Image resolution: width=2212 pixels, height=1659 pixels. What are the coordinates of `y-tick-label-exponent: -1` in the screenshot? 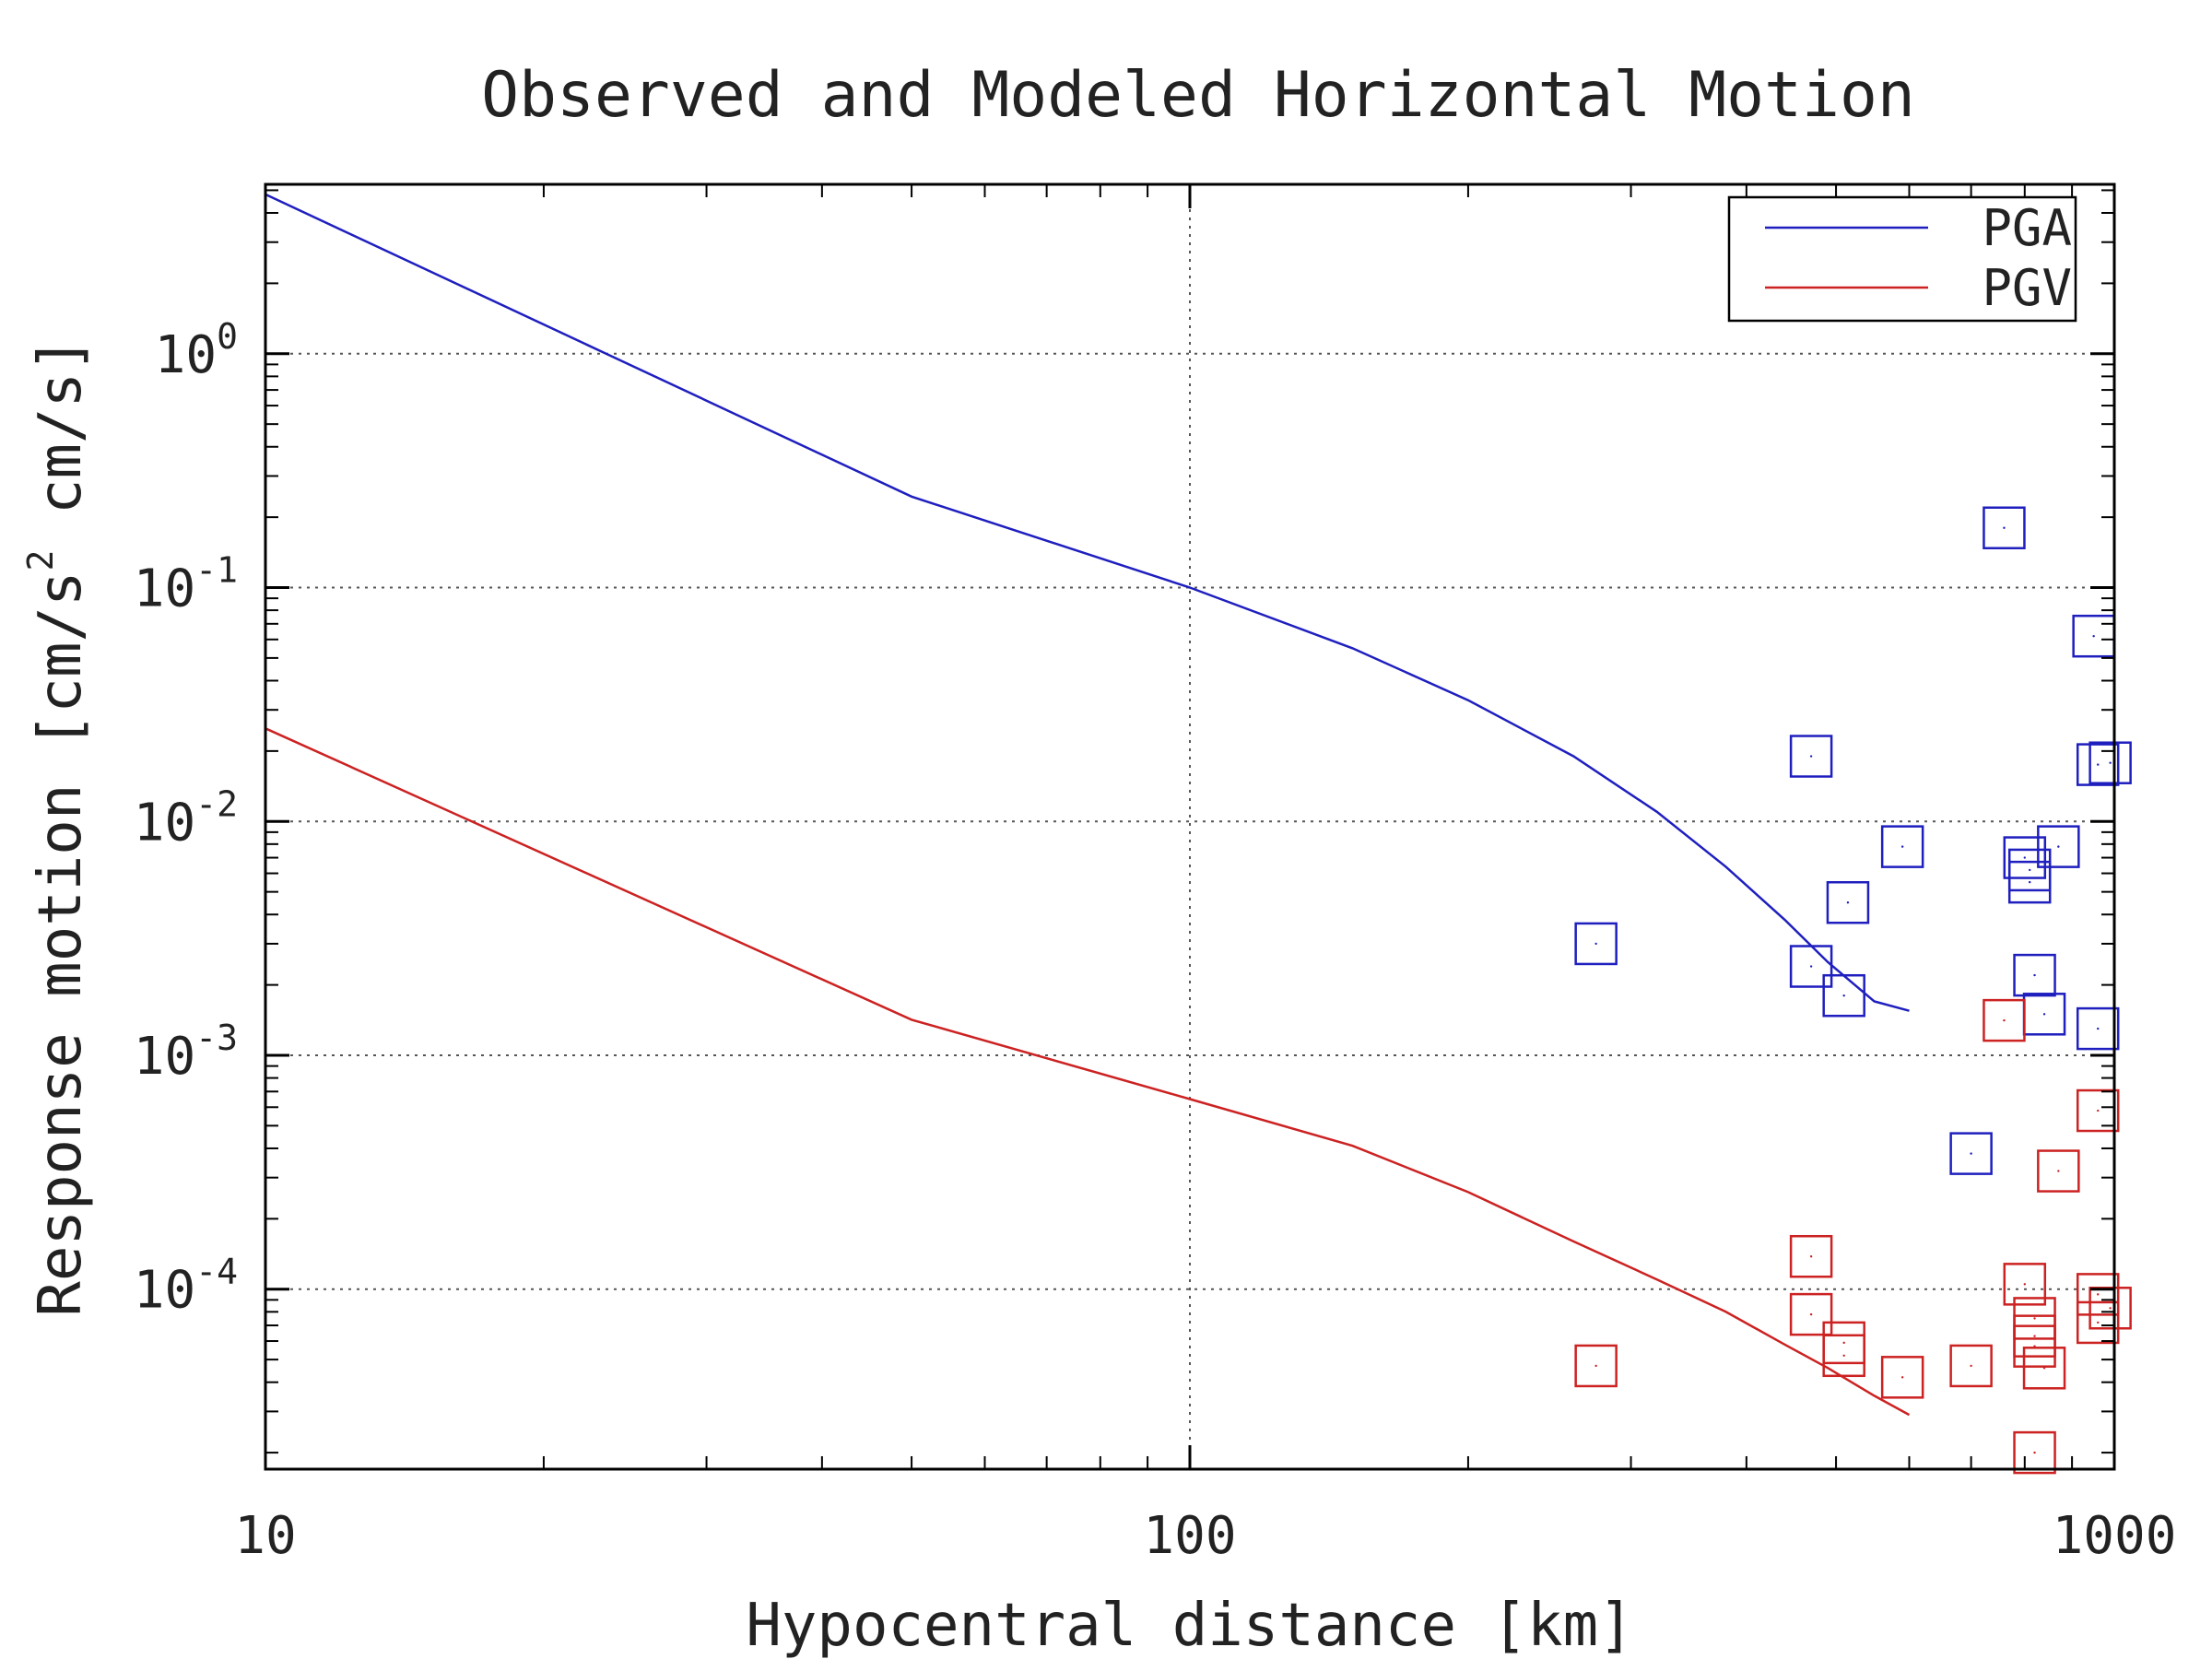 It's located at (216, 570).